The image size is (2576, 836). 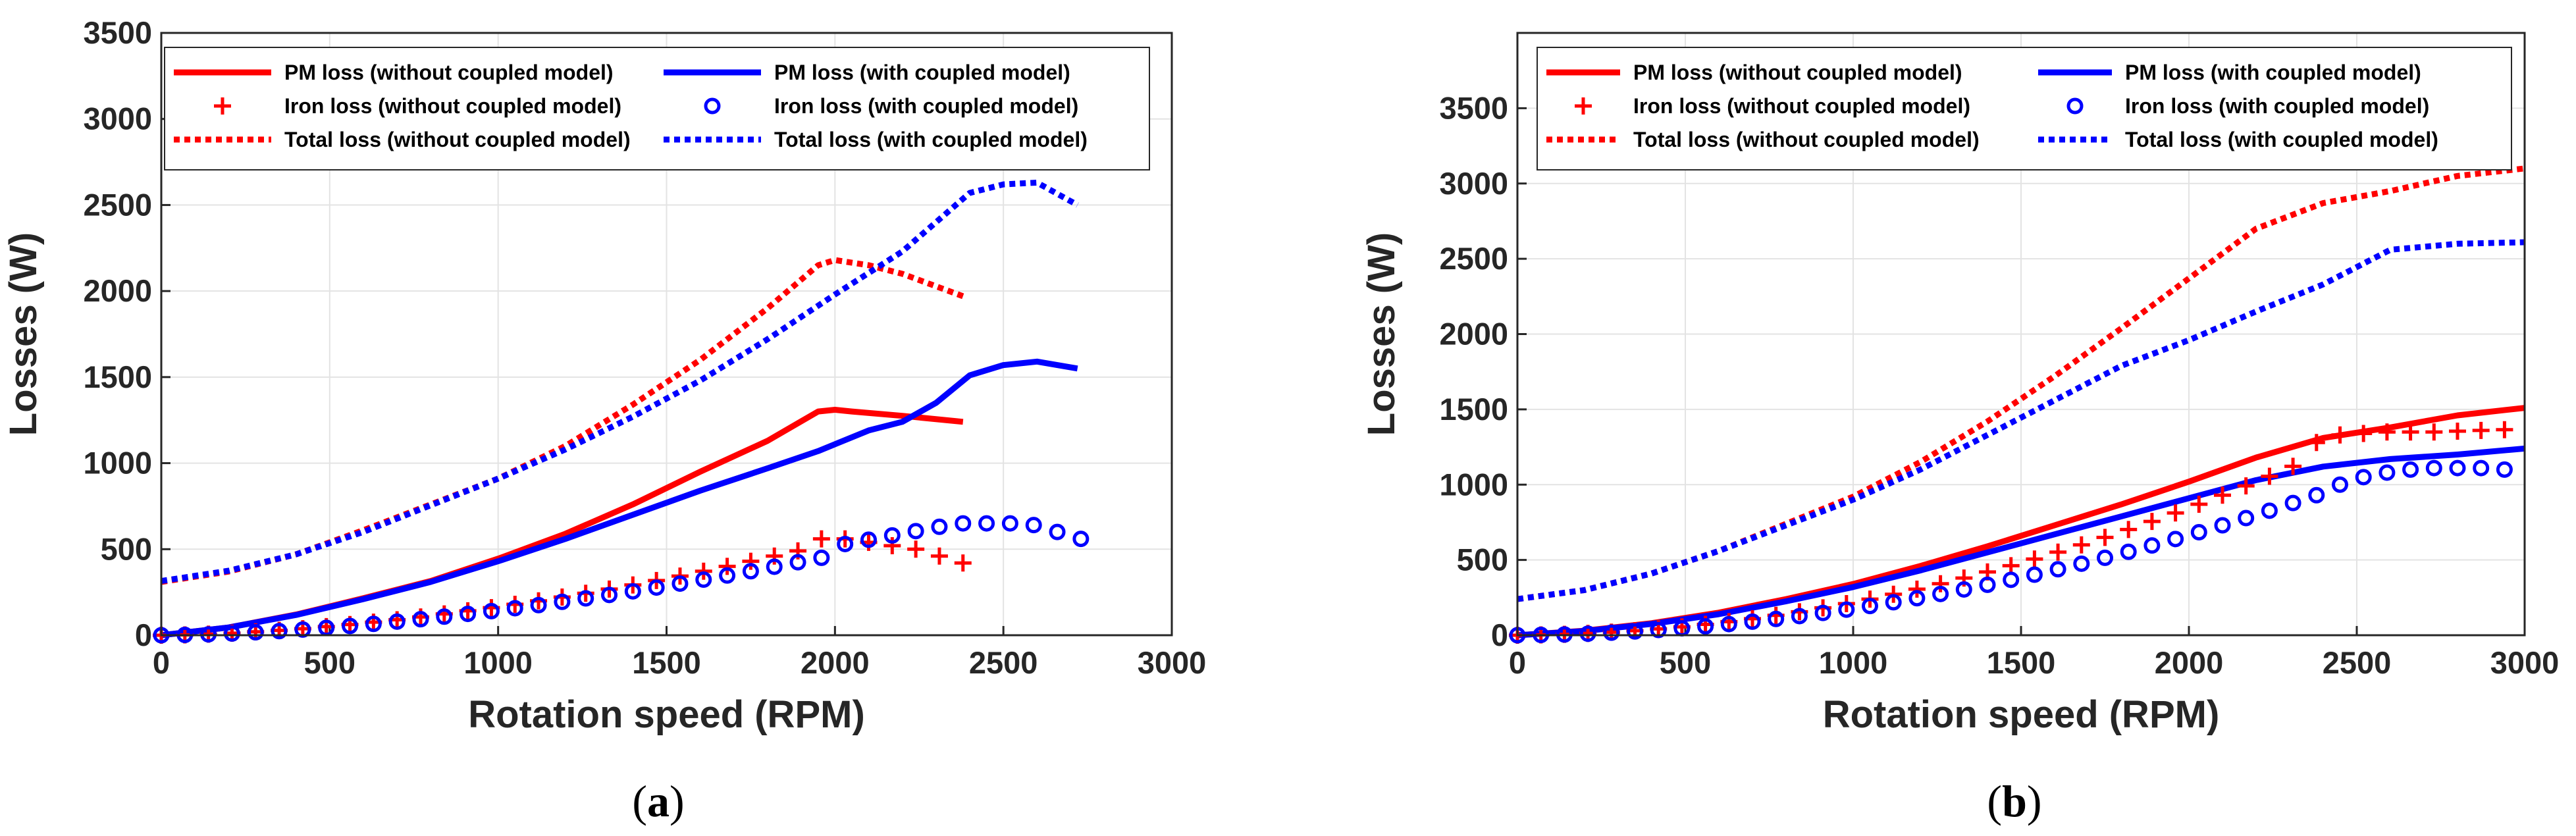 What do you see at coordinates (2021, 542) in the screenshot?
I see `series-solid-blue-line` at bounding box center [2021, 542].